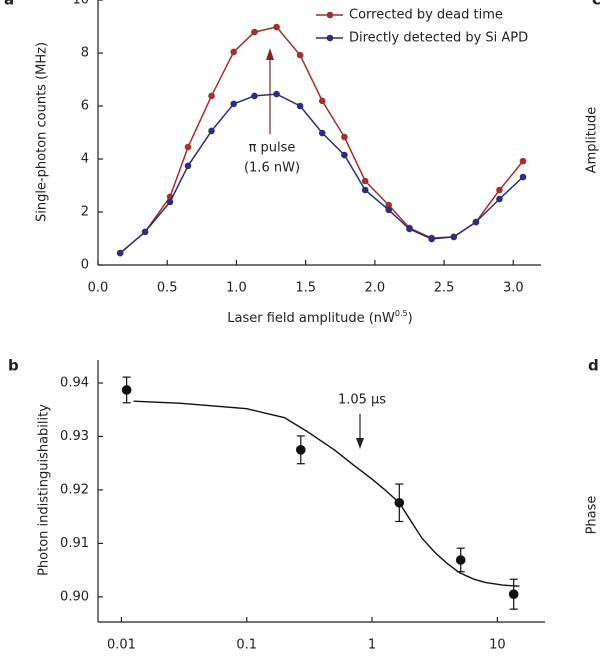 The width and height of the screenshot is (600, 665). I want to click on legend-label: Directly detected by Si APD, so click(438, 38).